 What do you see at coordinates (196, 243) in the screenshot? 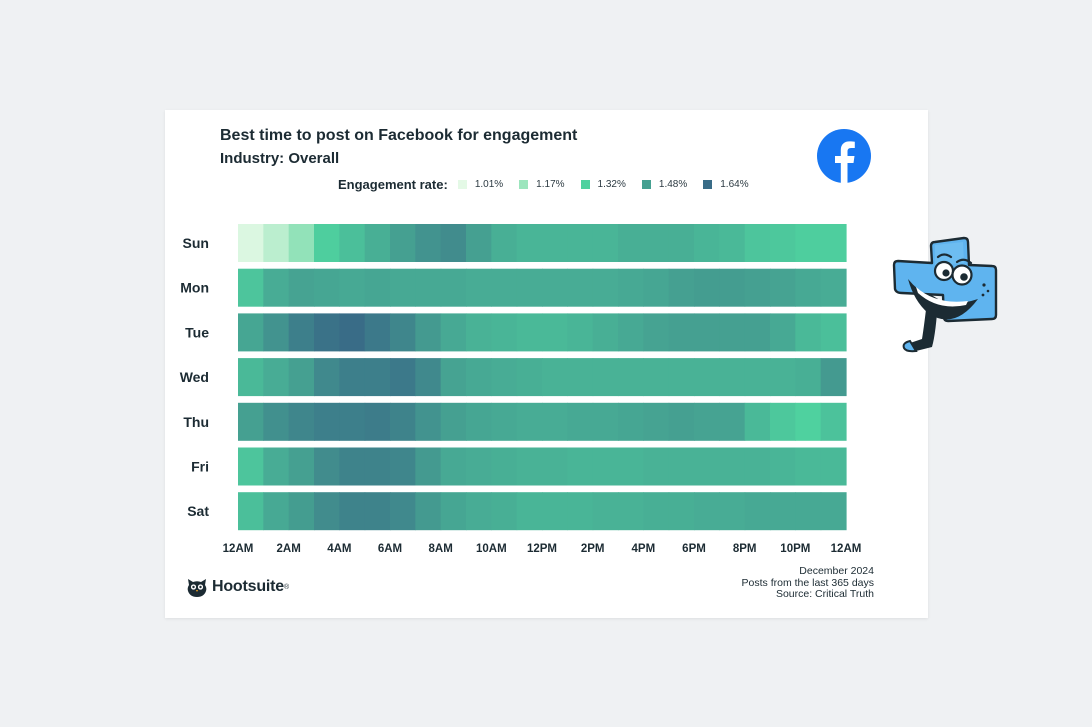
I see `y-tick-label: Sun` at bounding box center [196, 243].